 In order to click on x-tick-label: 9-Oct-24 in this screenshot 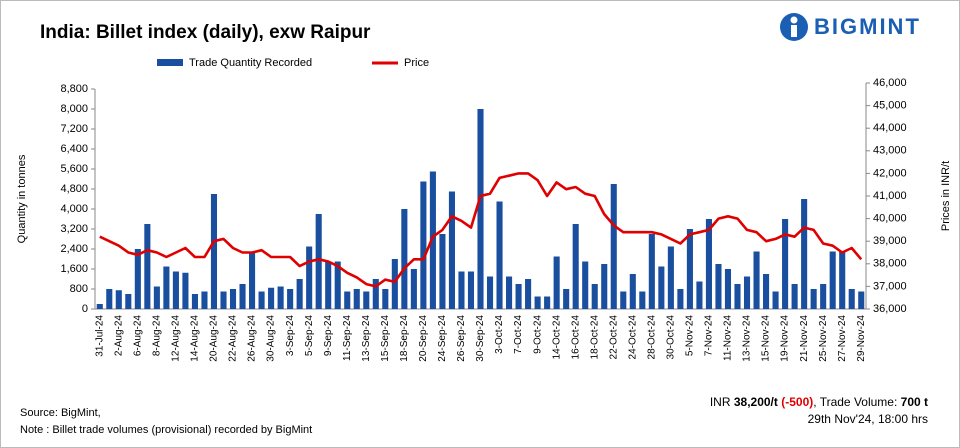, I will do `click(537, 334)`.